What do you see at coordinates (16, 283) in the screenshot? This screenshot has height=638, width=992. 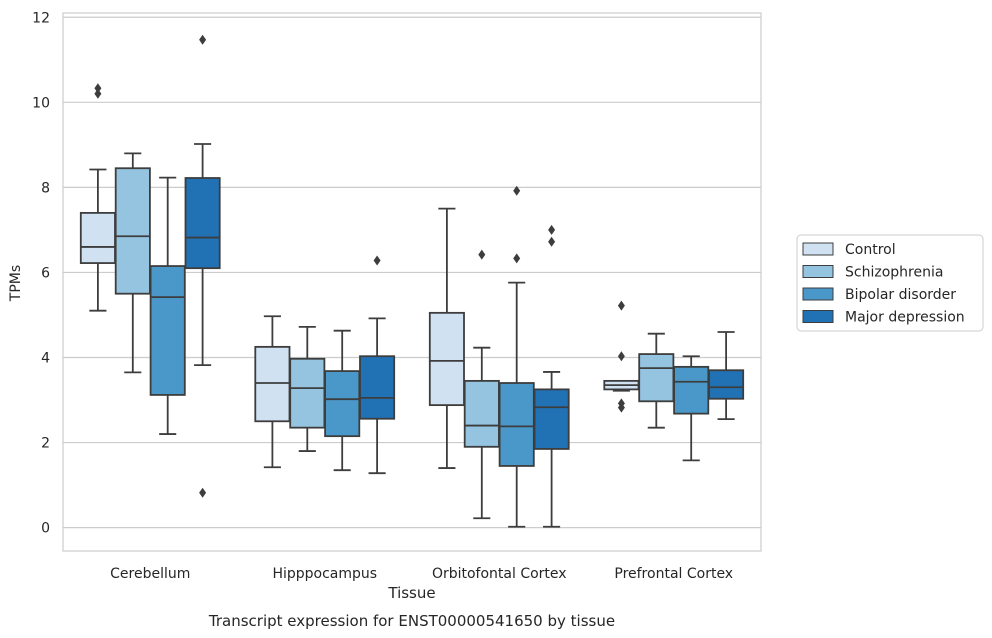 I see `y-axis-label: TPMs` at bounding box center [16, 283].